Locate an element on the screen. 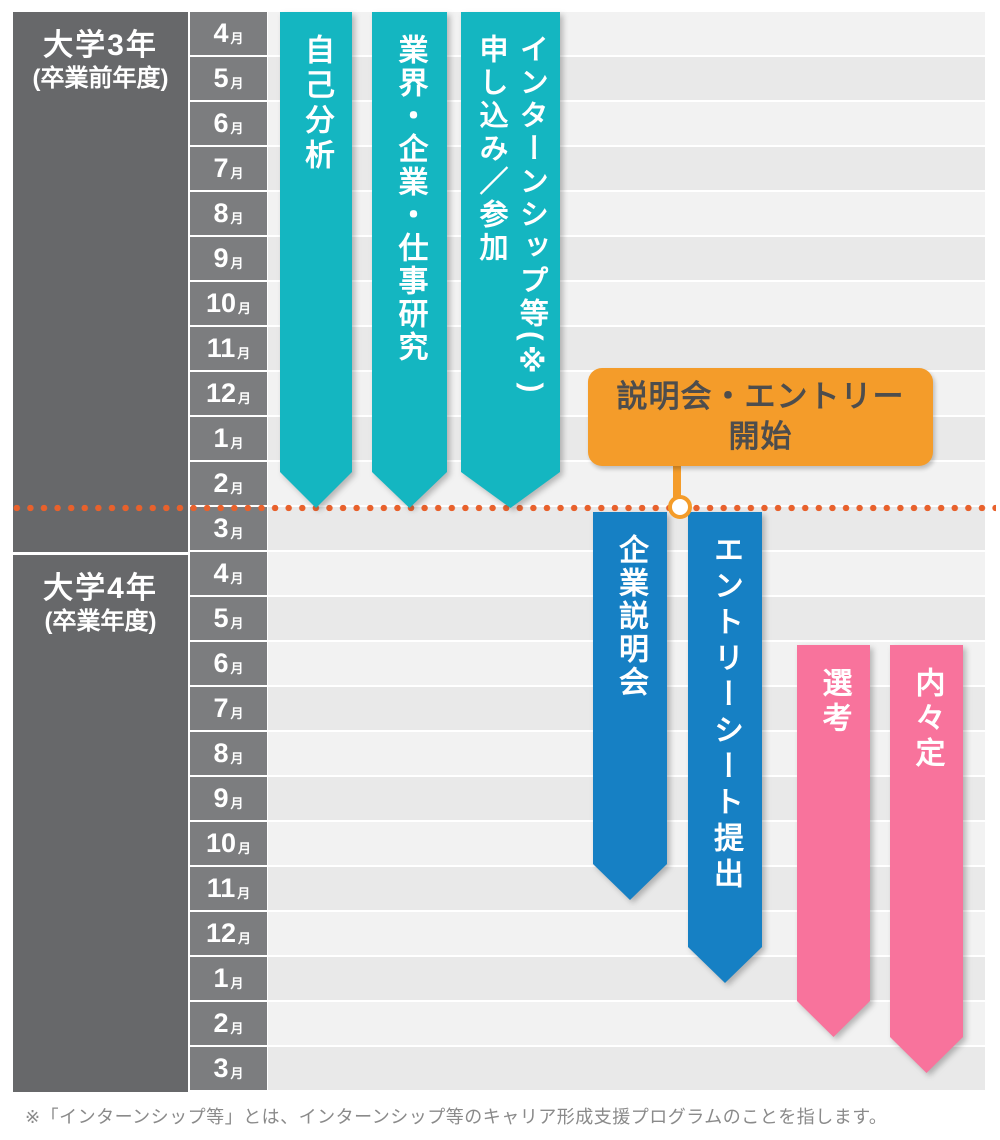 The height and width of the screenshot is (1140, 1000). arrow-industry-company-job-research: 業界・企業・仕事研究 is located at coordinates (409, 260).